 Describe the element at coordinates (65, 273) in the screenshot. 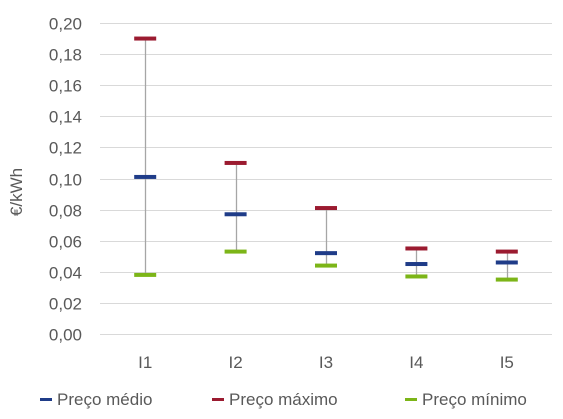

I see `y-tick-label: 0,04` at that location.